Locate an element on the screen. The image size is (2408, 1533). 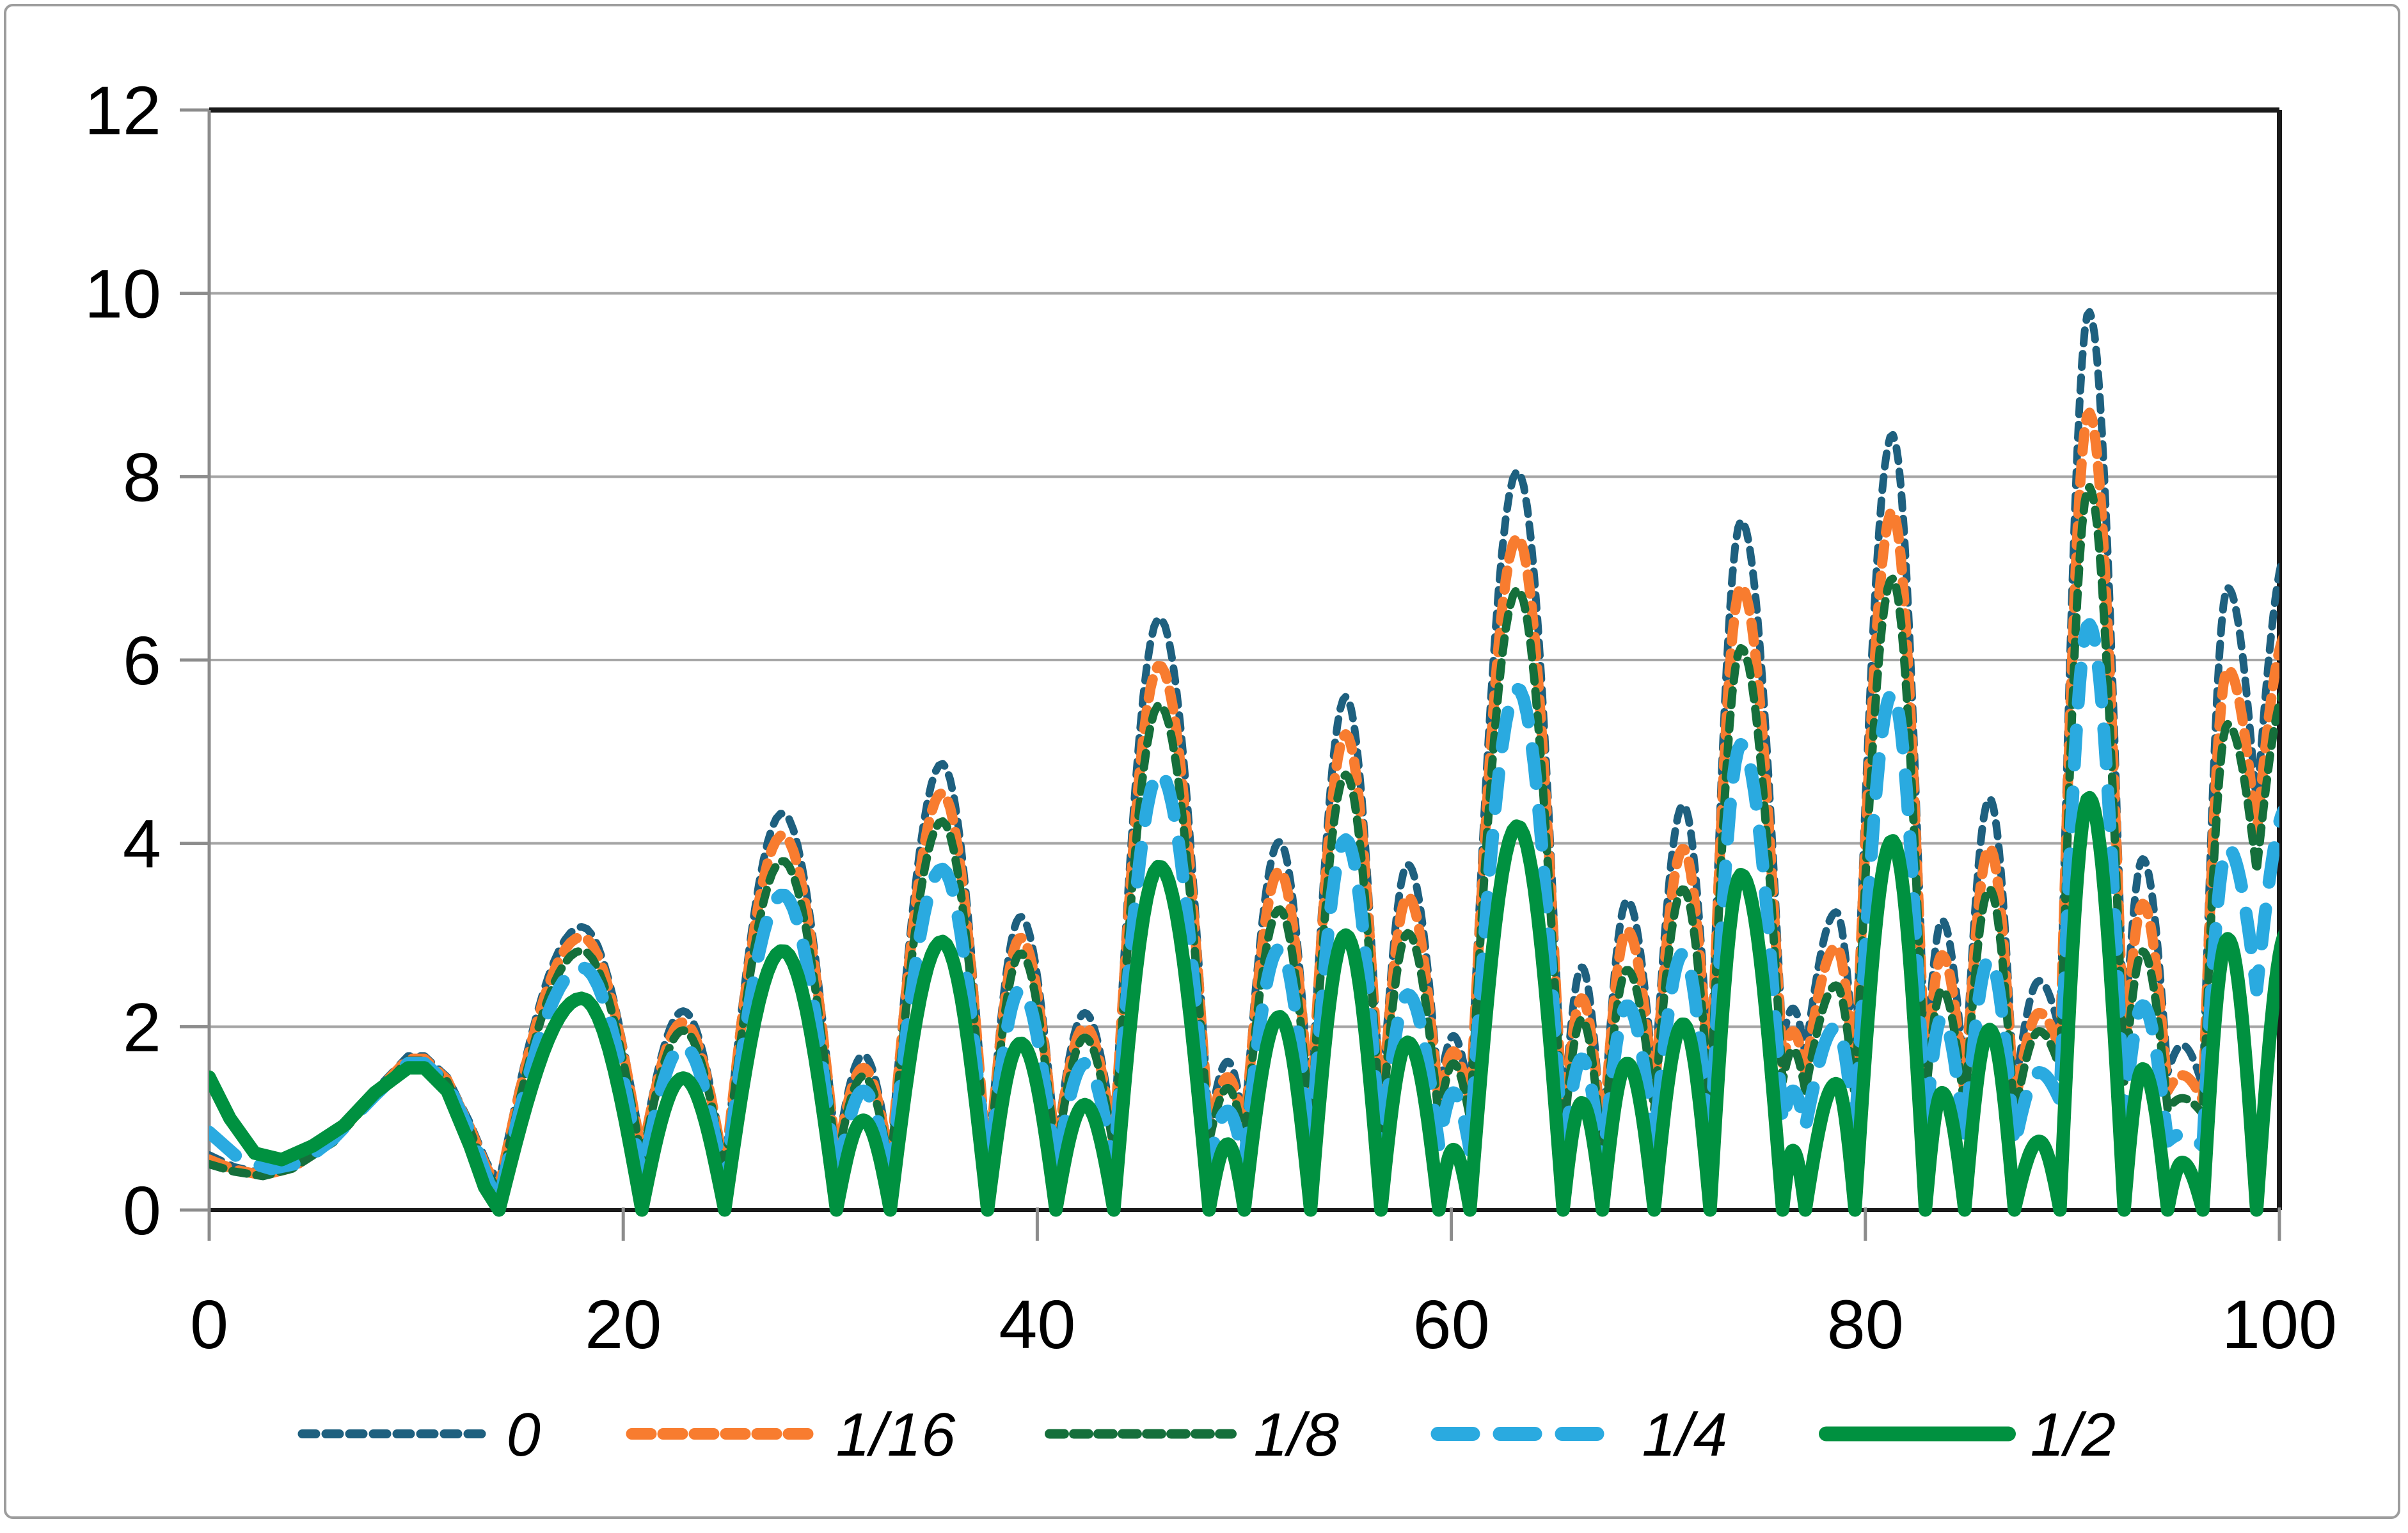
y-axis-label-2: 2 is located at coordinates (142, 1026).